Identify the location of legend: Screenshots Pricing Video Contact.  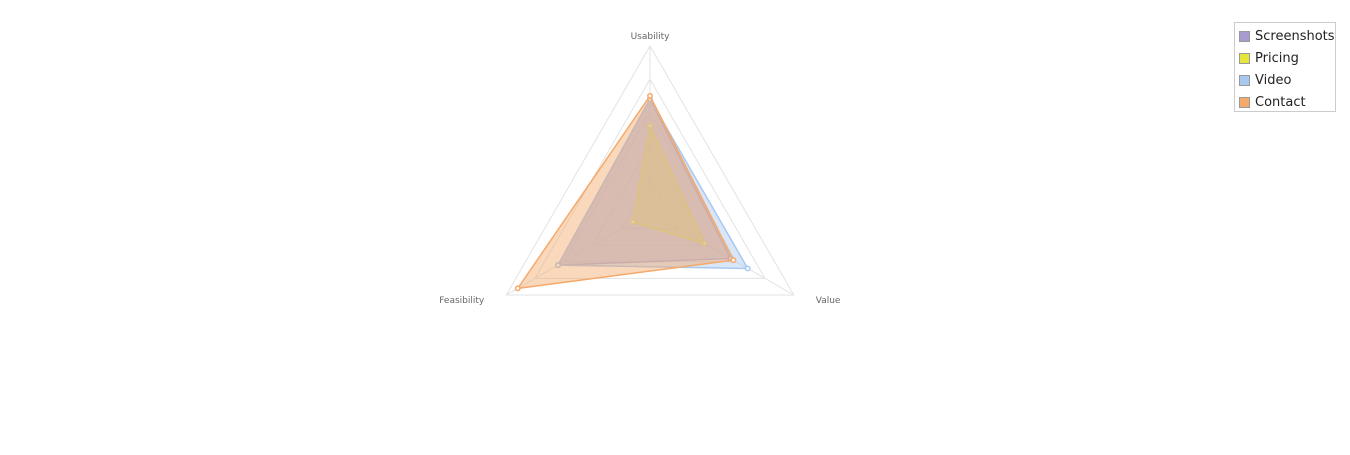
(1285, 67).